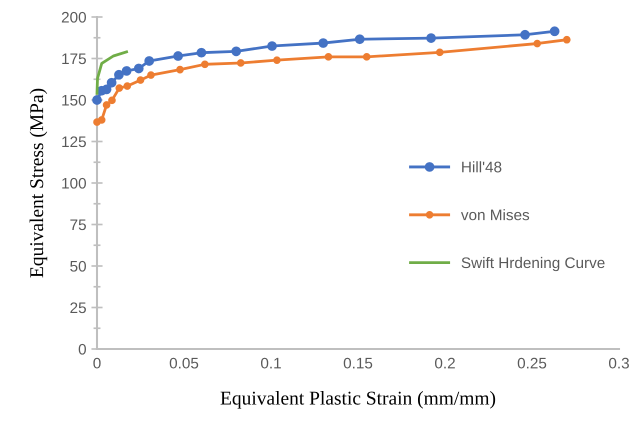 This screenshot has height=421, width=643. Describe the element at coordinates (74, 59) in the screenshot. I see `y-tick-label: 175` at that location.